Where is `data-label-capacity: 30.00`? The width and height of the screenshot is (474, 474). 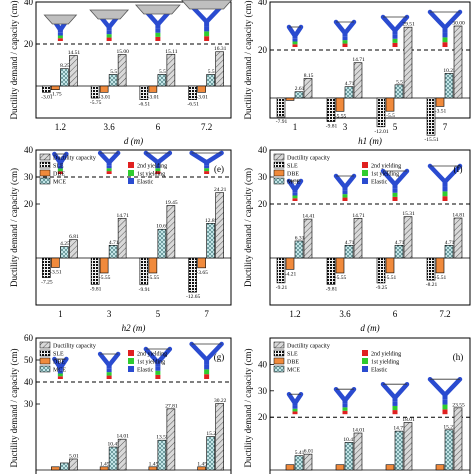
data-label-capacity: 30.00 is located at coordinates (458, 24).